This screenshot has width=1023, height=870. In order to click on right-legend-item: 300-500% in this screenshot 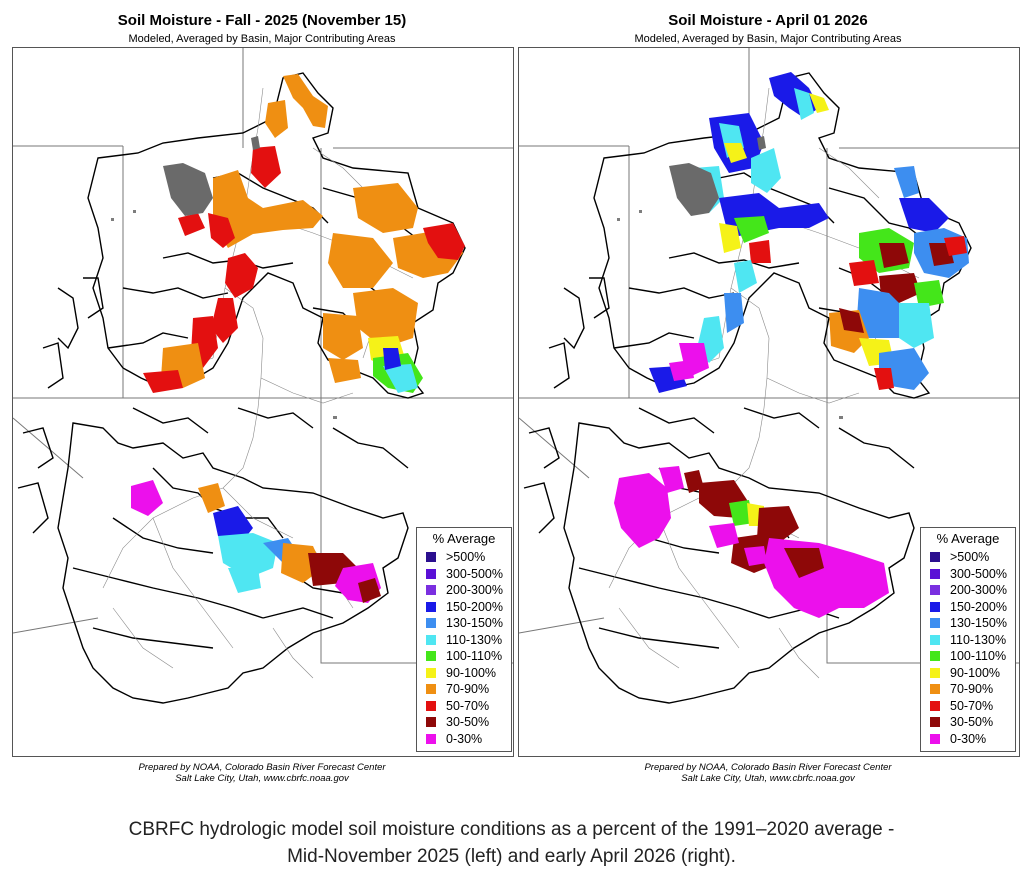, I will do `click(968, 574)`.